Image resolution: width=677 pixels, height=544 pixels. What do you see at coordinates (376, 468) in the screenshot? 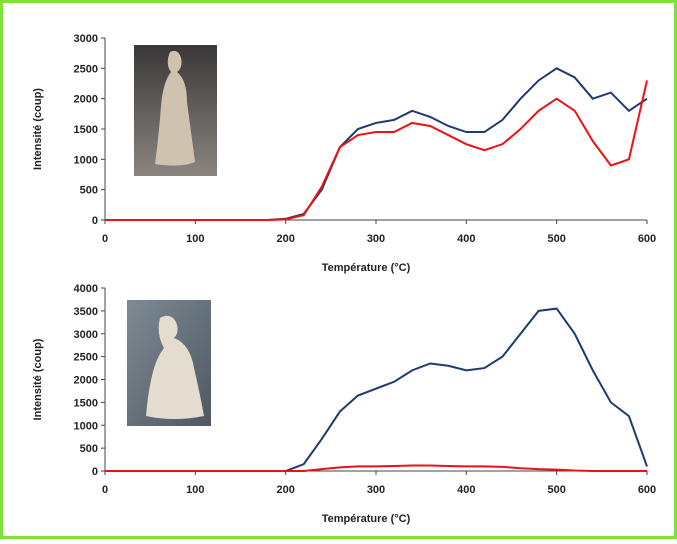
I see `data-line` at bounding box center [376, 468].